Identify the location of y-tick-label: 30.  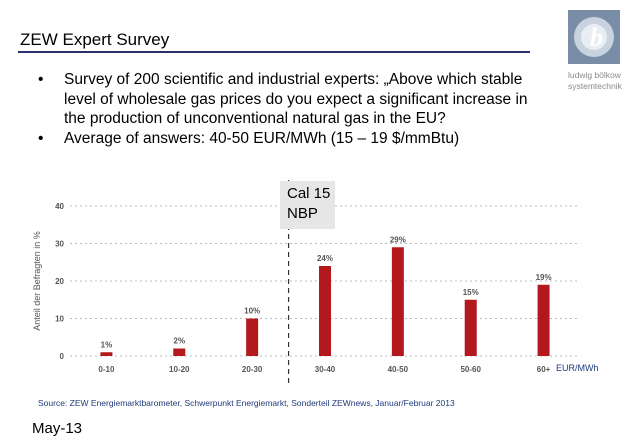
(59, 244).